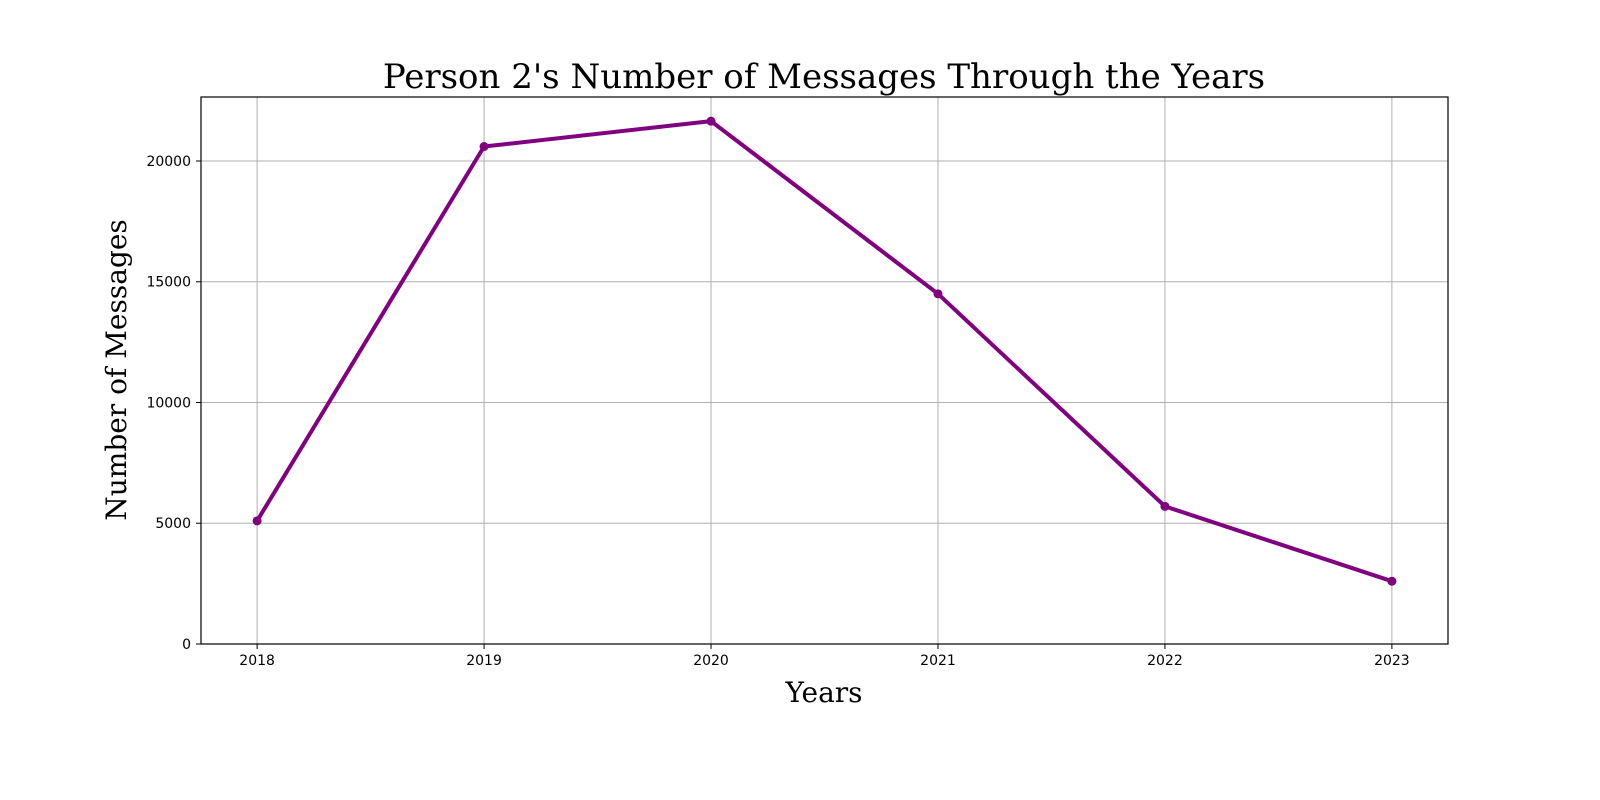 The height and width of the screenshot is (800, 1600). Describe the element at coordinates (173, 524) in the screenshot. I see `y-tick-label: 5000` at that location.